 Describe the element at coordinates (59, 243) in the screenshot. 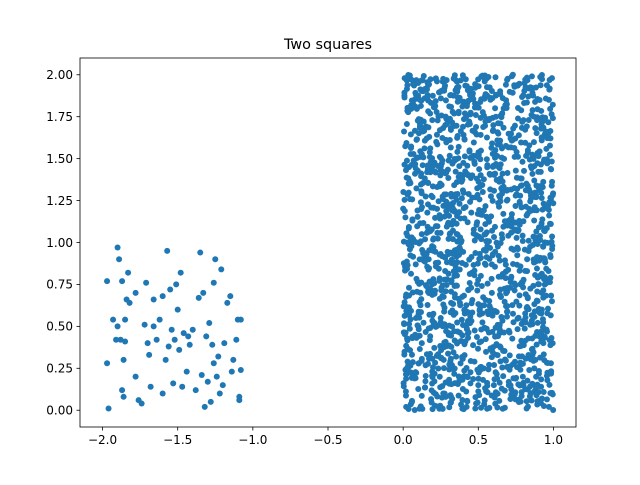

I see `y-tick-label: 1.00` at that location.